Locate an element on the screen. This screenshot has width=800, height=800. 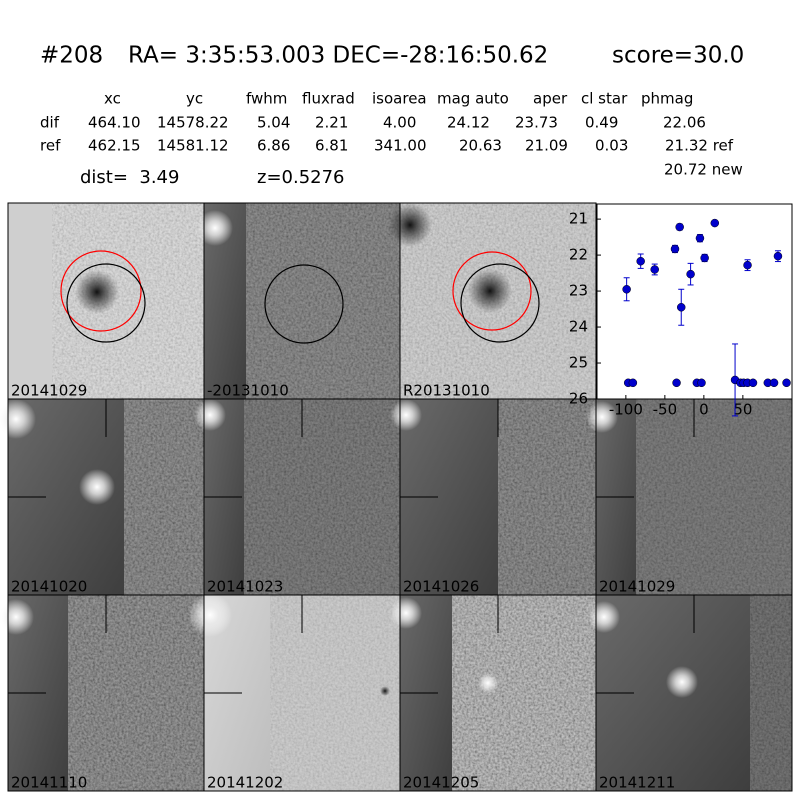
stamp-label: 20141110 is located at coordinates (49, 783).